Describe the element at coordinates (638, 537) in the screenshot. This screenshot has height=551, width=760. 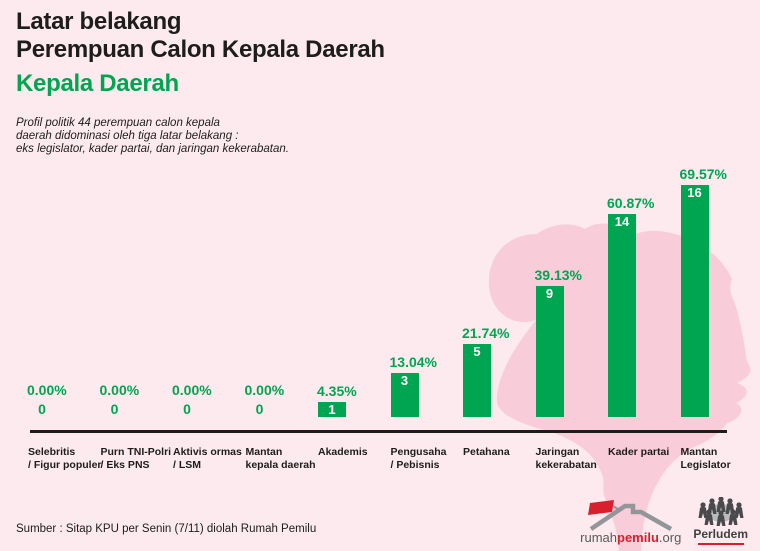
I see `rumahpemilu-brand: pemilu` at that location.